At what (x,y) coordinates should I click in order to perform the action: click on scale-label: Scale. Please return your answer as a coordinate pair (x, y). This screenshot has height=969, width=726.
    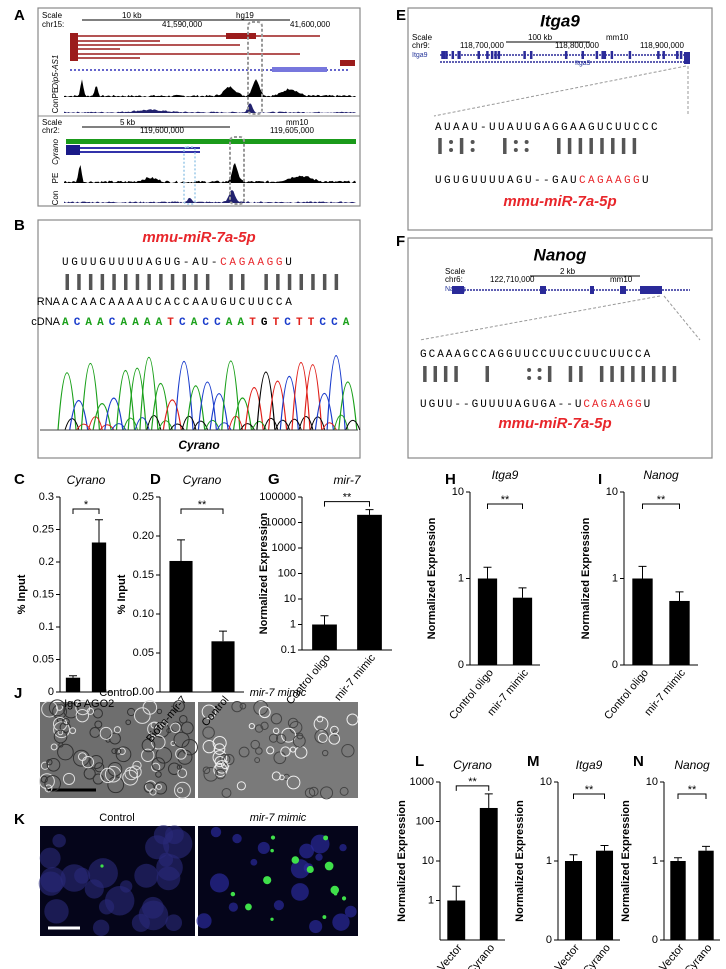
    Looking at the image, I should click on (52, 15).